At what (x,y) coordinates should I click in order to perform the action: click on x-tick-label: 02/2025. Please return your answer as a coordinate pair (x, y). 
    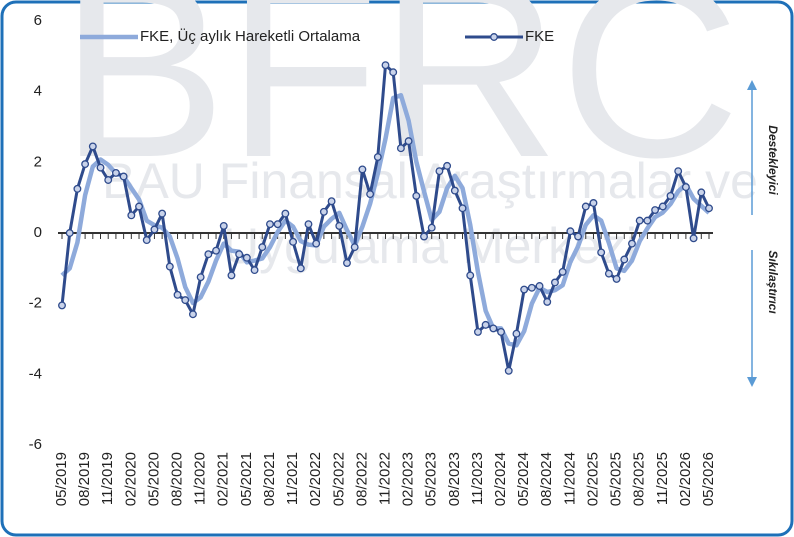
    Looking at the image, I should click on (592, 479).